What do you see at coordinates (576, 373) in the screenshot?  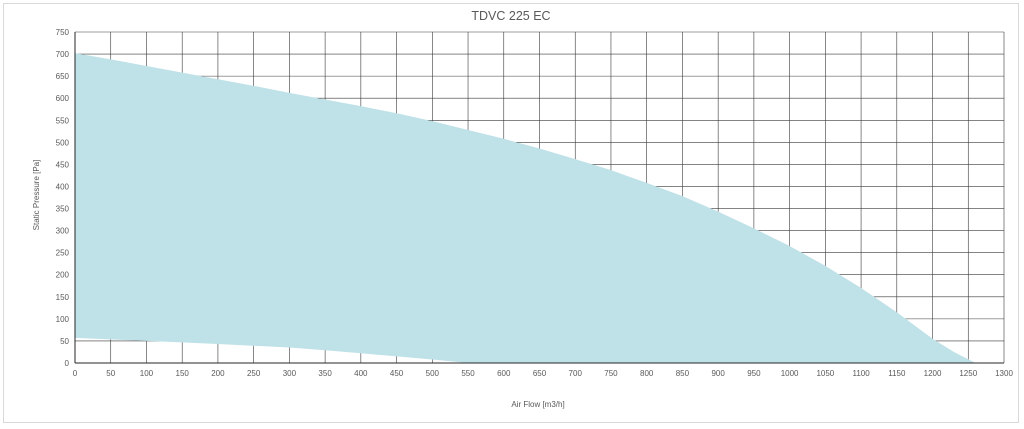 I see `x-tick-label-700: 700` at bounding box center [576, 373].